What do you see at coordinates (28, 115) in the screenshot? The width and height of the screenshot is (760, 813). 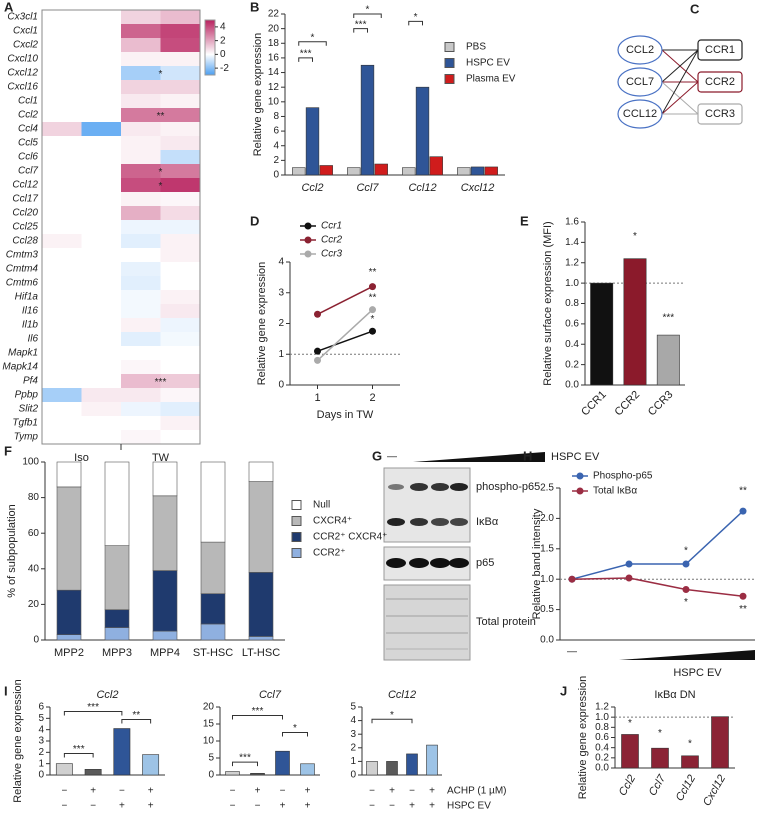 I see `row-label: Ccl2` at bounding box center [28, 115].